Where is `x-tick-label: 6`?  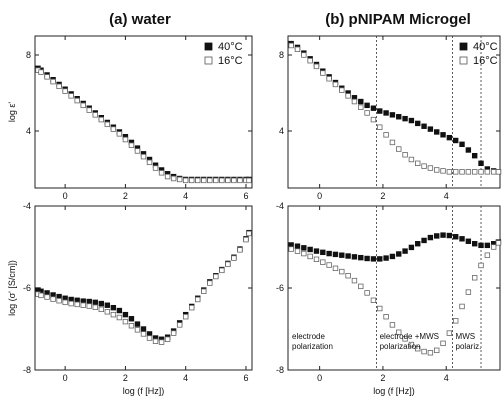 x-tick-label: 6 is located at coordinates (245, 196).